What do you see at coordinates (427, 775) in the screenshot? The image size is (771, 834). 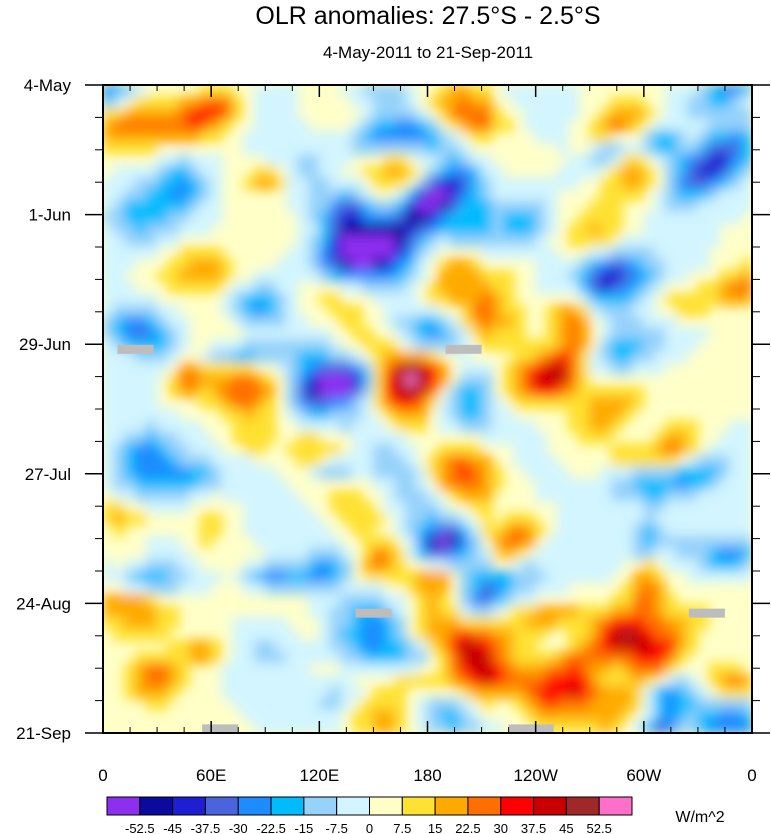 I see `x-tick-label: 180` at bounding box center [427, 775].